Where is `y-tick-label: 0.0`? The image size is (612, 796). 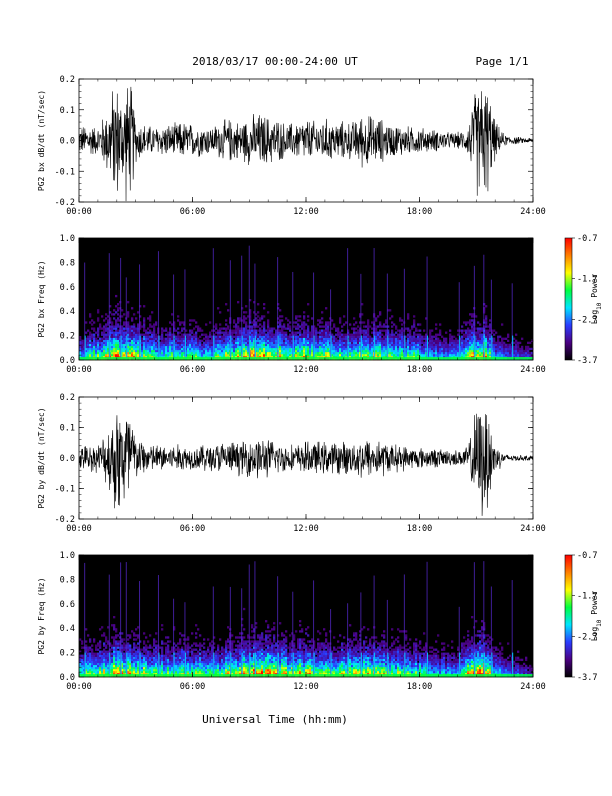
y-tick-label: 0.0 is located at coordinates (67, 459).